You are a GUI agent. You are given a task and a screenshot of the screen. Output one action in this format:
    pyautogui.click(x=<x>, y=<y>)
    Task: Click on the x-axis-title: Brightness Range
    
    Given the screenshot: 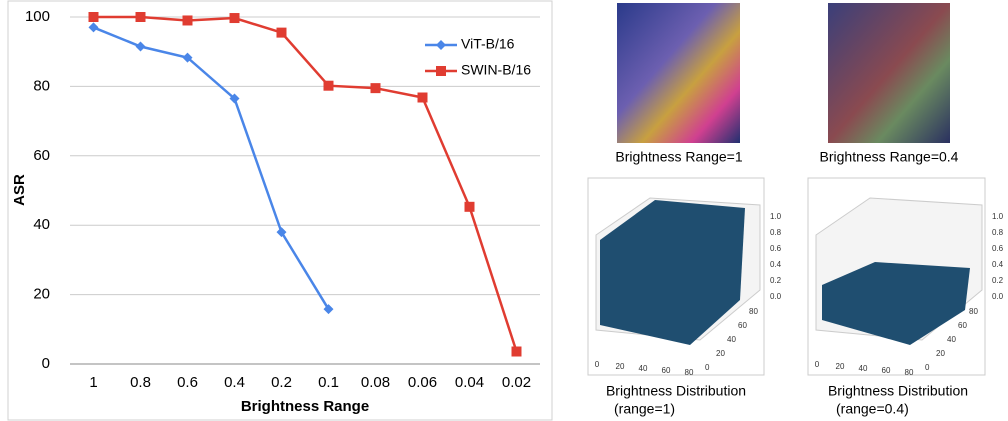 What is the action you would take?
    pyautogui.click(x=305, y=406)
    